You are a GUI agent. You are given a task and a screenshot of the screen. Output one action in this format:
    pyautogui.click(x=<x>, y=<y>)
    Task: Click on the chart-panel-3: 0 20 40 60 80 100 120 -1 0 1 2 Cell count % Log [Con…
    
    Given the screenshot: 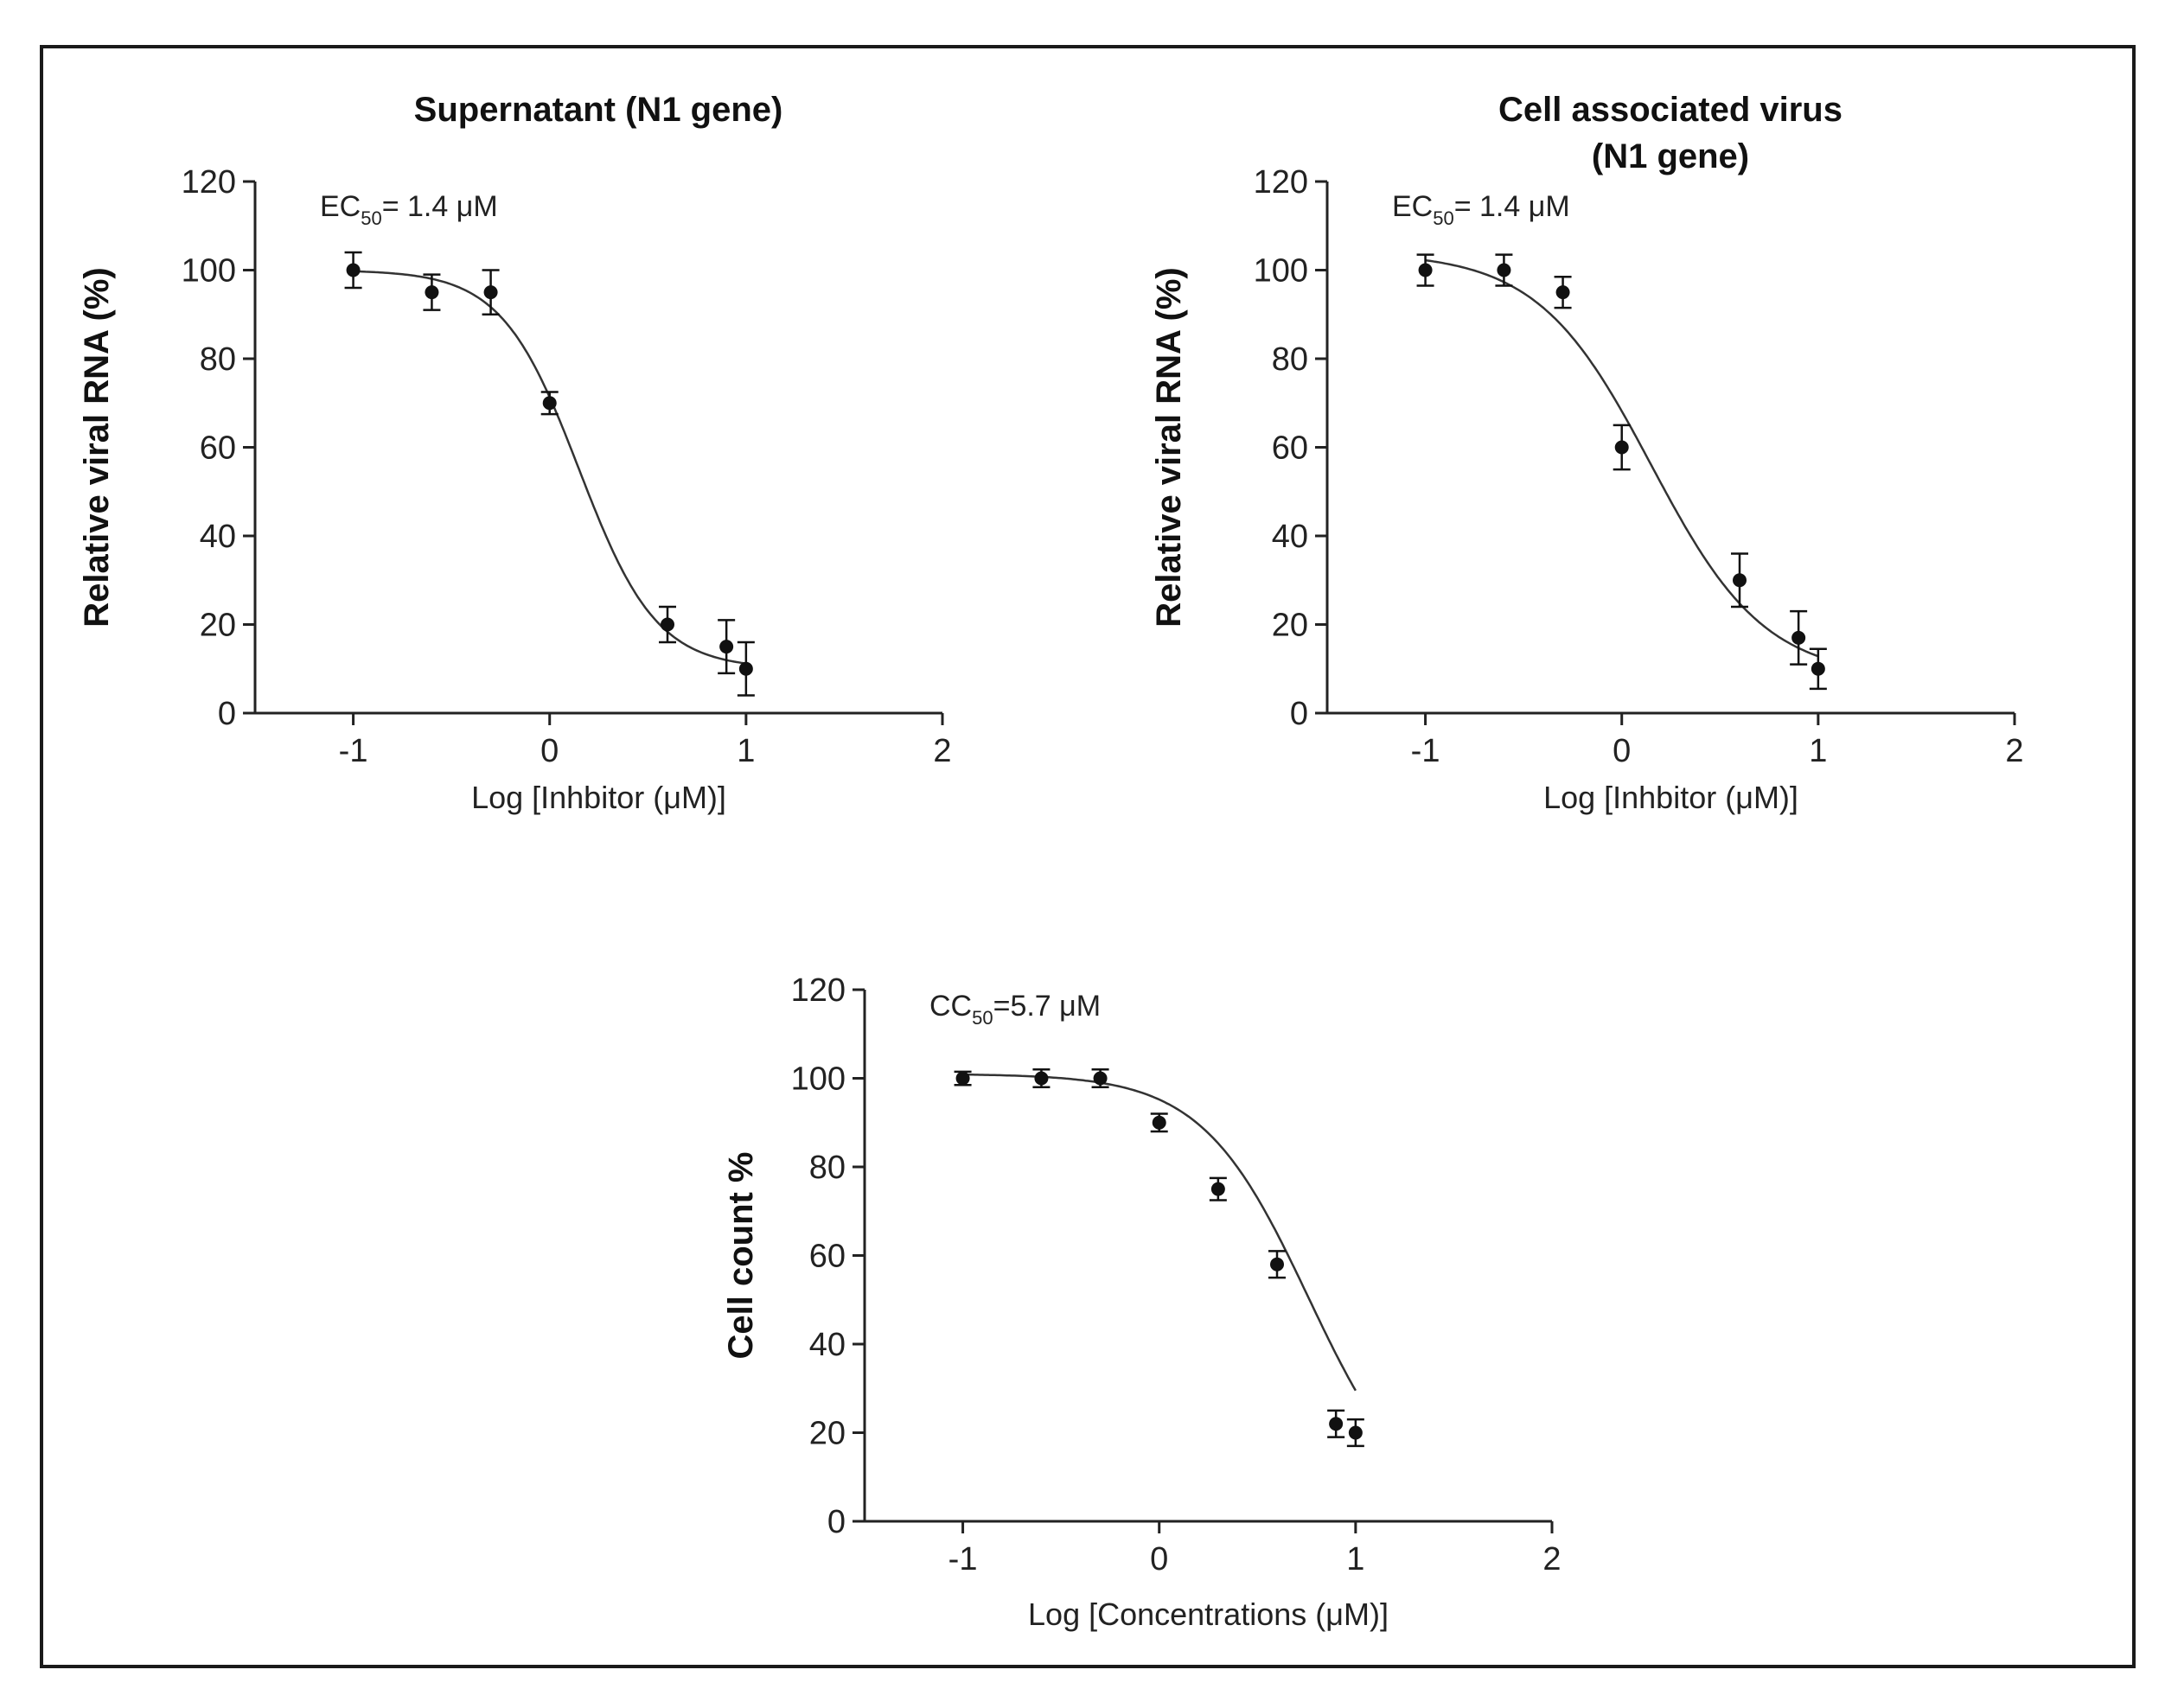 What is the action you would take?
    pyautogui.click(x=1141, y=1302)
    